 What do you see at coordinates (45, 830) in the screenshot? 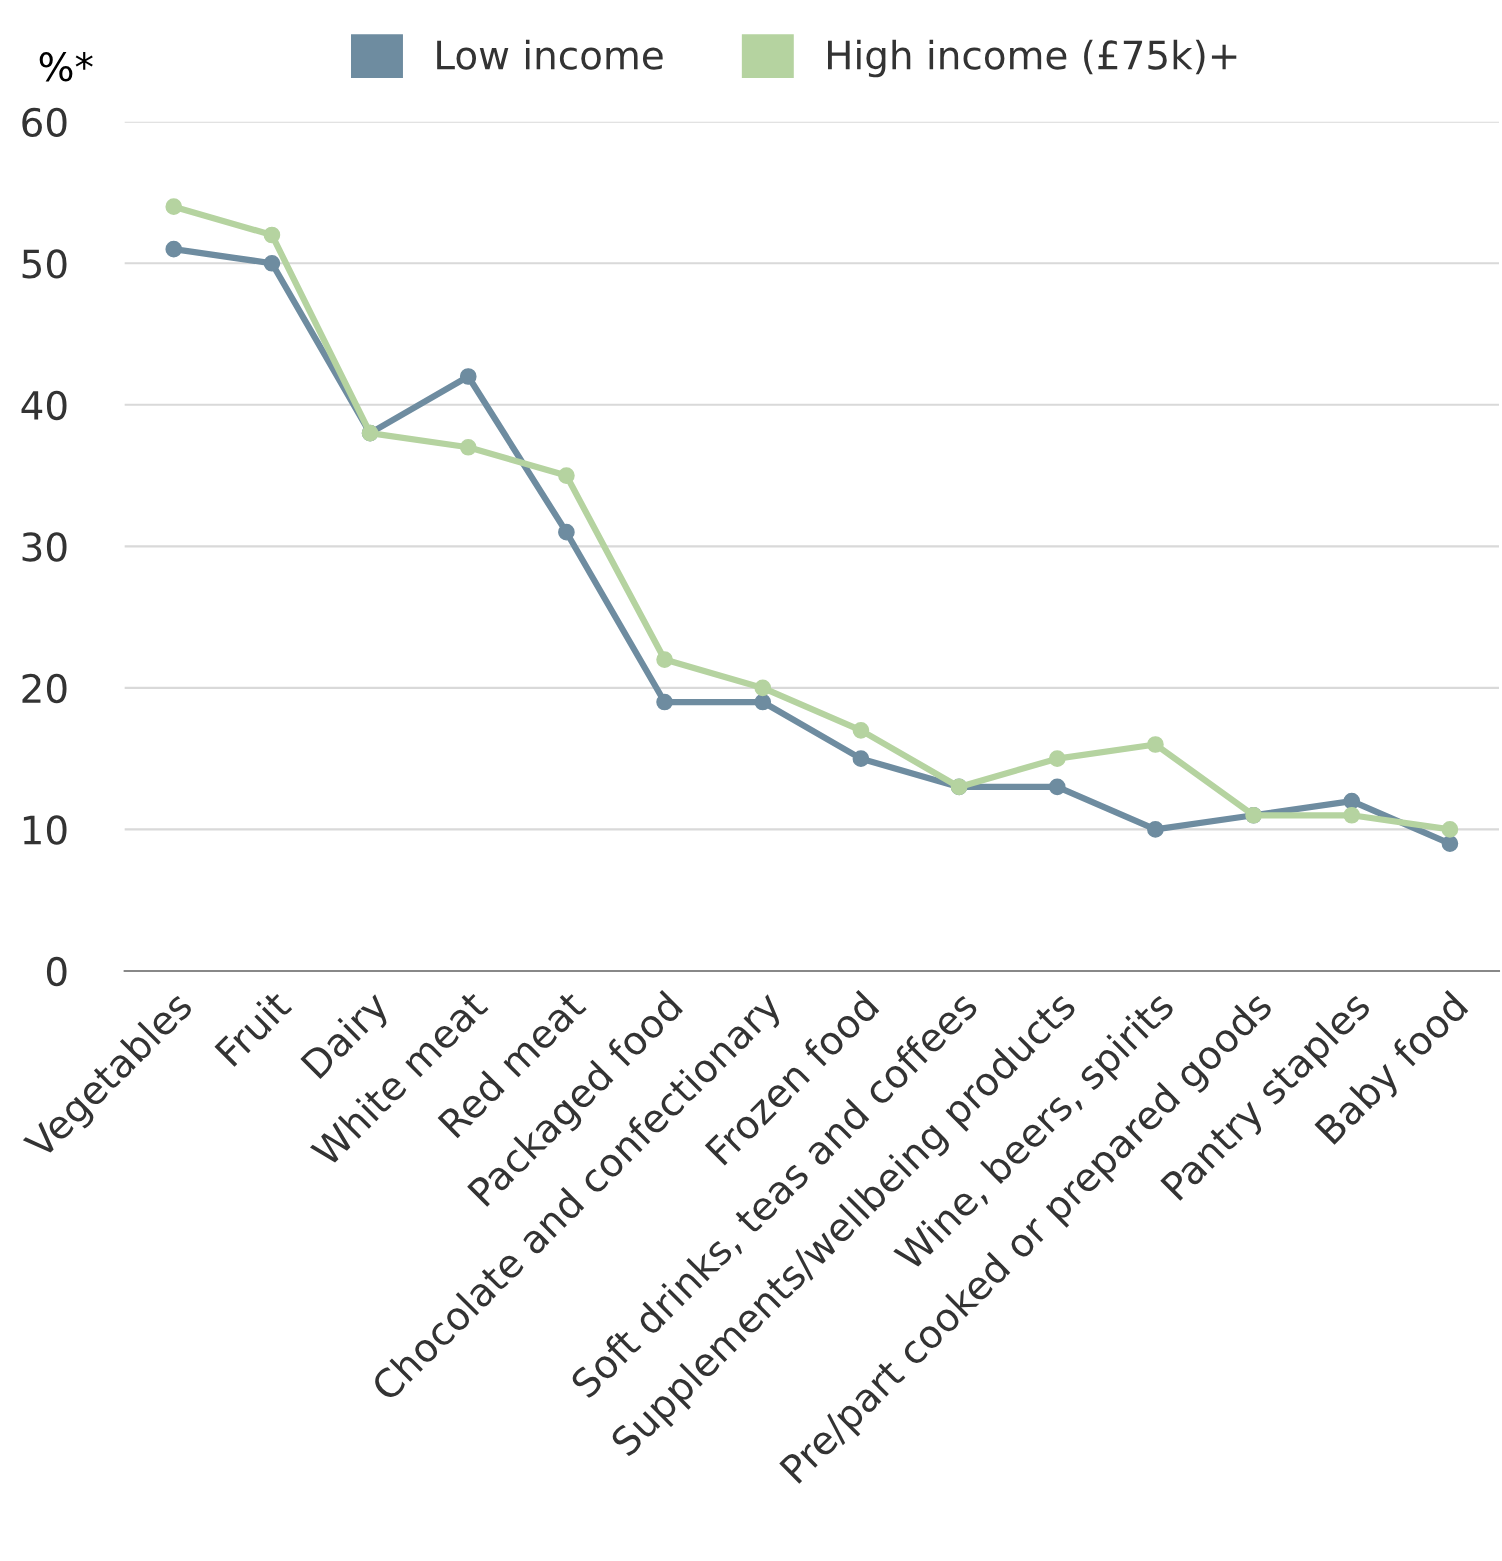
I see `y-tick-label: 10` at bounding box center [45, 830].